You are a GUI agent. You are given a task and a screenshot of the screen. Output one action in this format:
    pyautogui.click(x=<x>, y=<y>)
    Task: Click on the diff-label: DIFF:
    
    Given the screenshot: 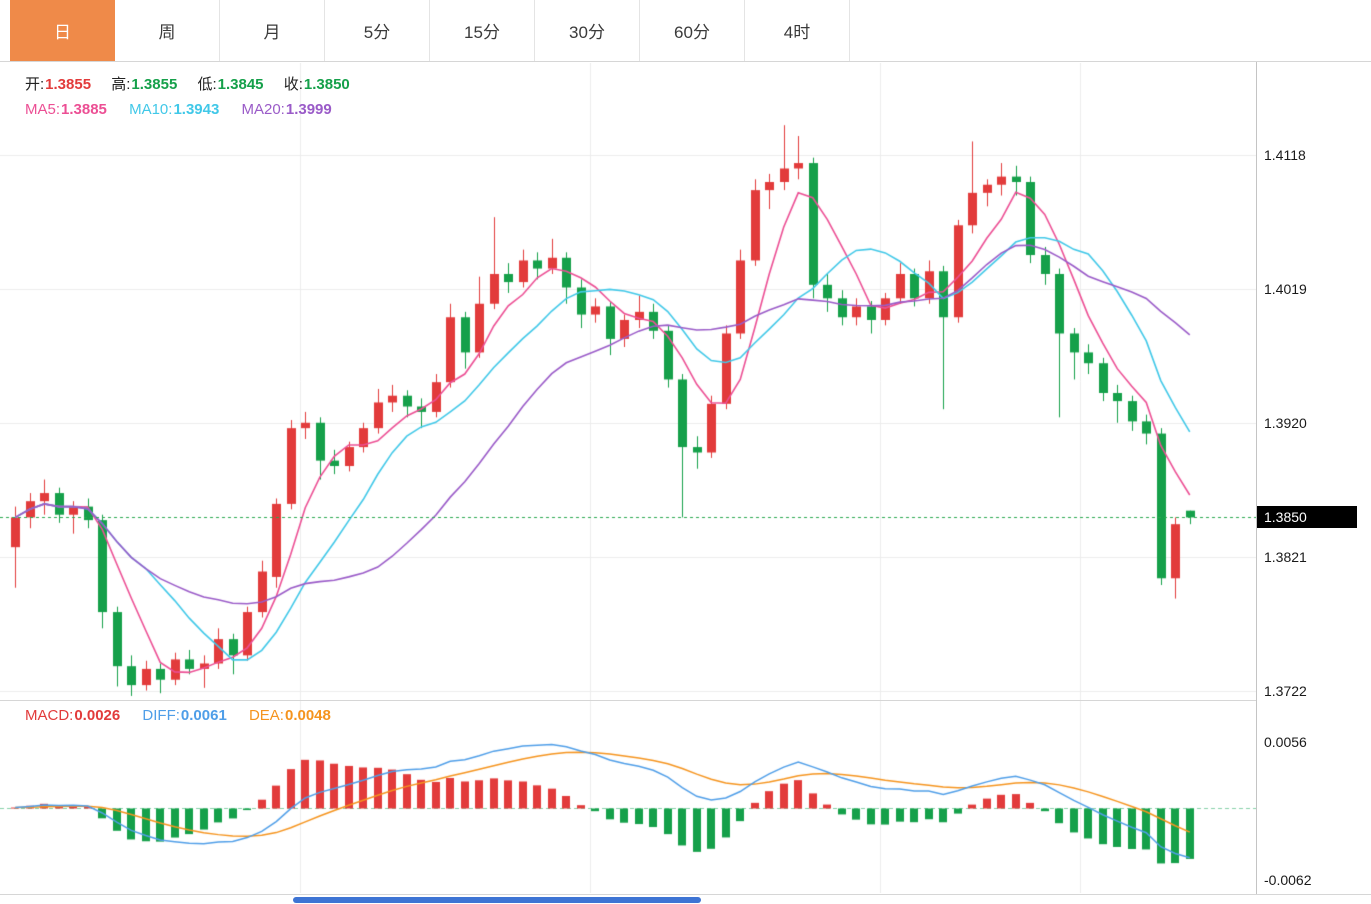 What is the action you would take?
    pyautogui.click(x=161, y=715)
    